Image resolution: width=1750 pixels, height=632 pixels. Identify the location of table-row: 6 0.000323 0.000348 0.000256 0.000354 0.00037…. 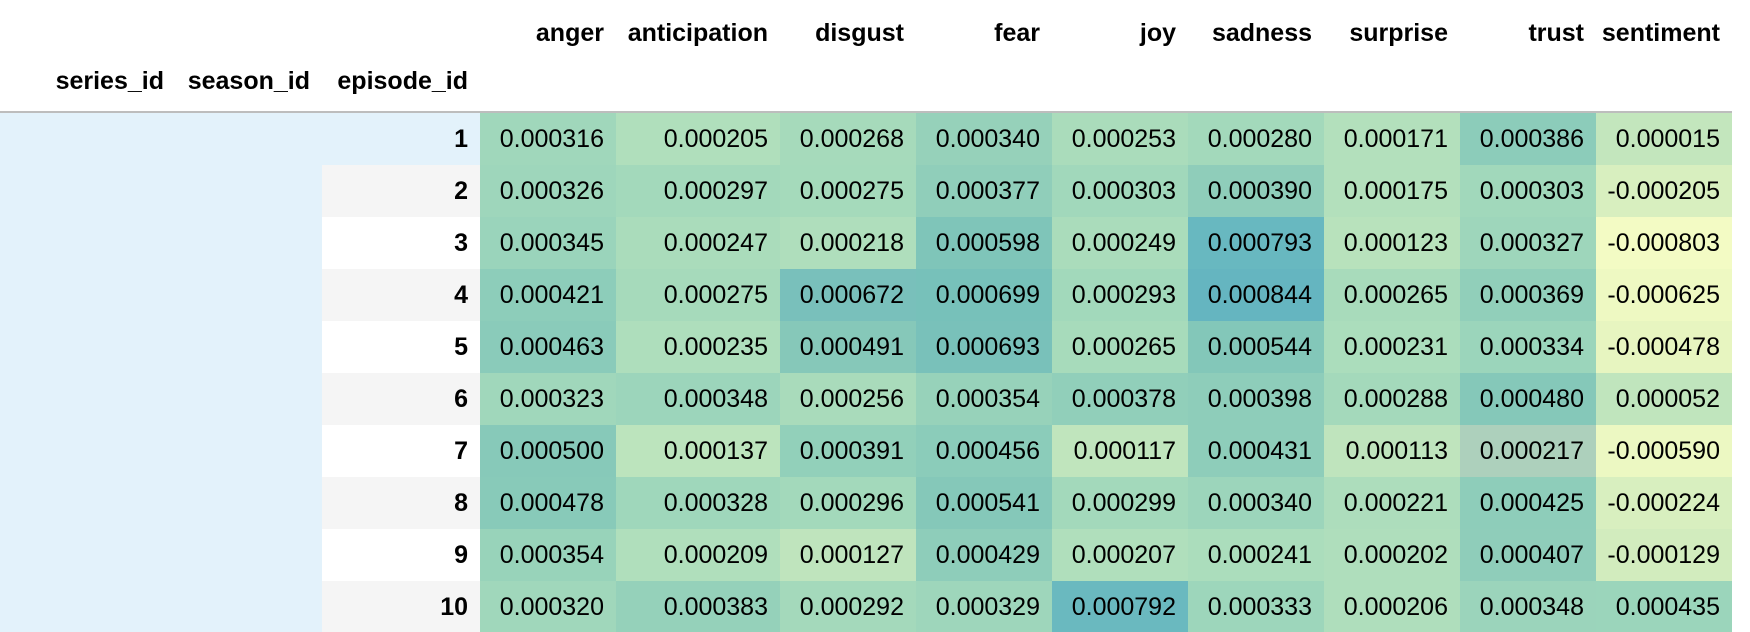
(866, 399).